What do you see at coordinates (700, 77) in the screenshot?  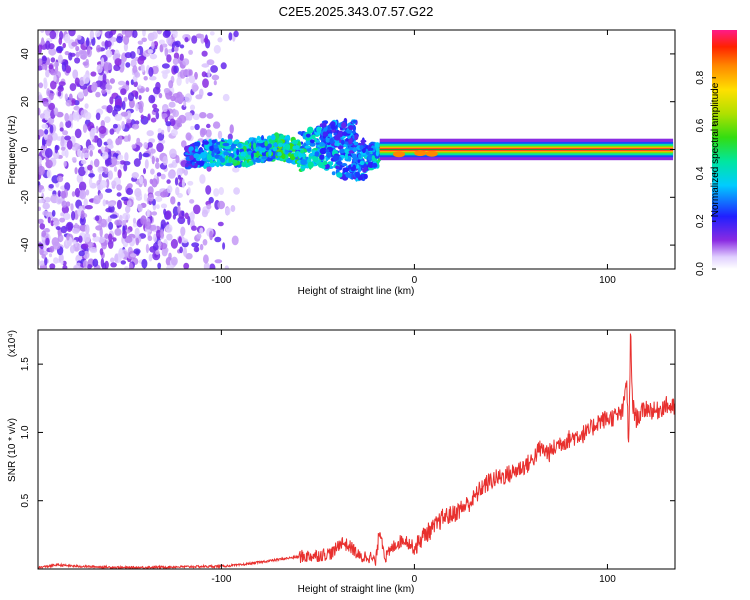 I see `colorbar-tick-label: 0.8` at bounding box center [700, 77].